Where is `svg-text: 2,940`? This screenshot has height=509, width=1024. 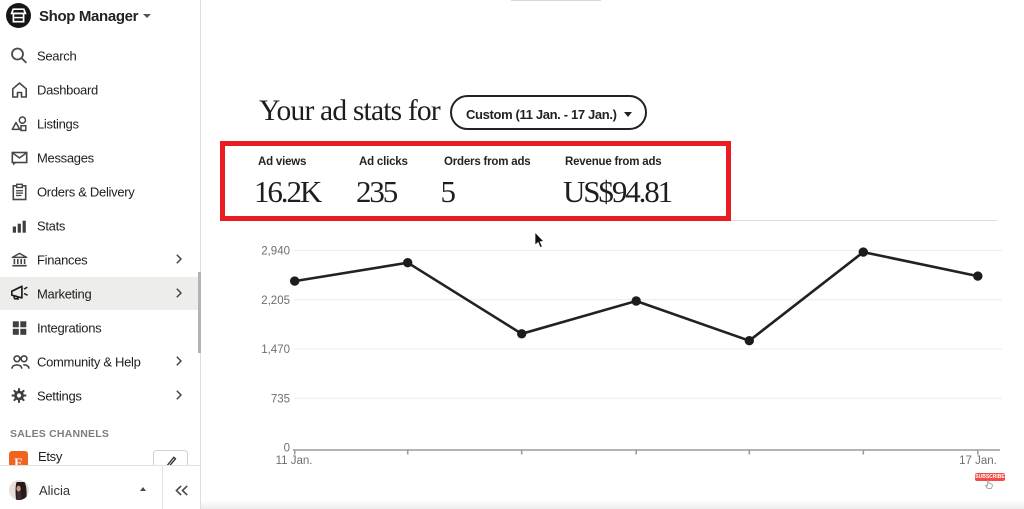
svg-text: 2,940 is located at coordinates (275, 252).